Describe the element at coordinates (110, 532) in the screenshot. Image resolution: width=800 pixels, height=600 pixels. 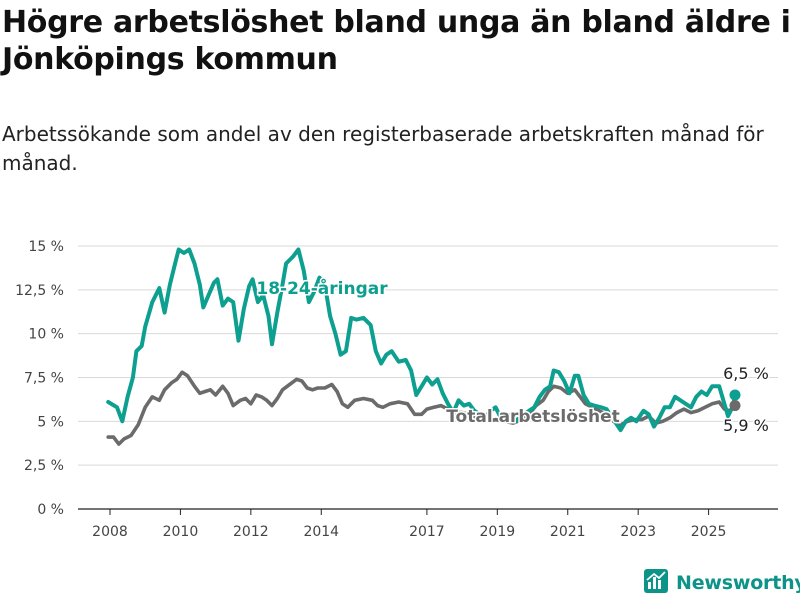
I see `x-tick-label: 2008` at that location.